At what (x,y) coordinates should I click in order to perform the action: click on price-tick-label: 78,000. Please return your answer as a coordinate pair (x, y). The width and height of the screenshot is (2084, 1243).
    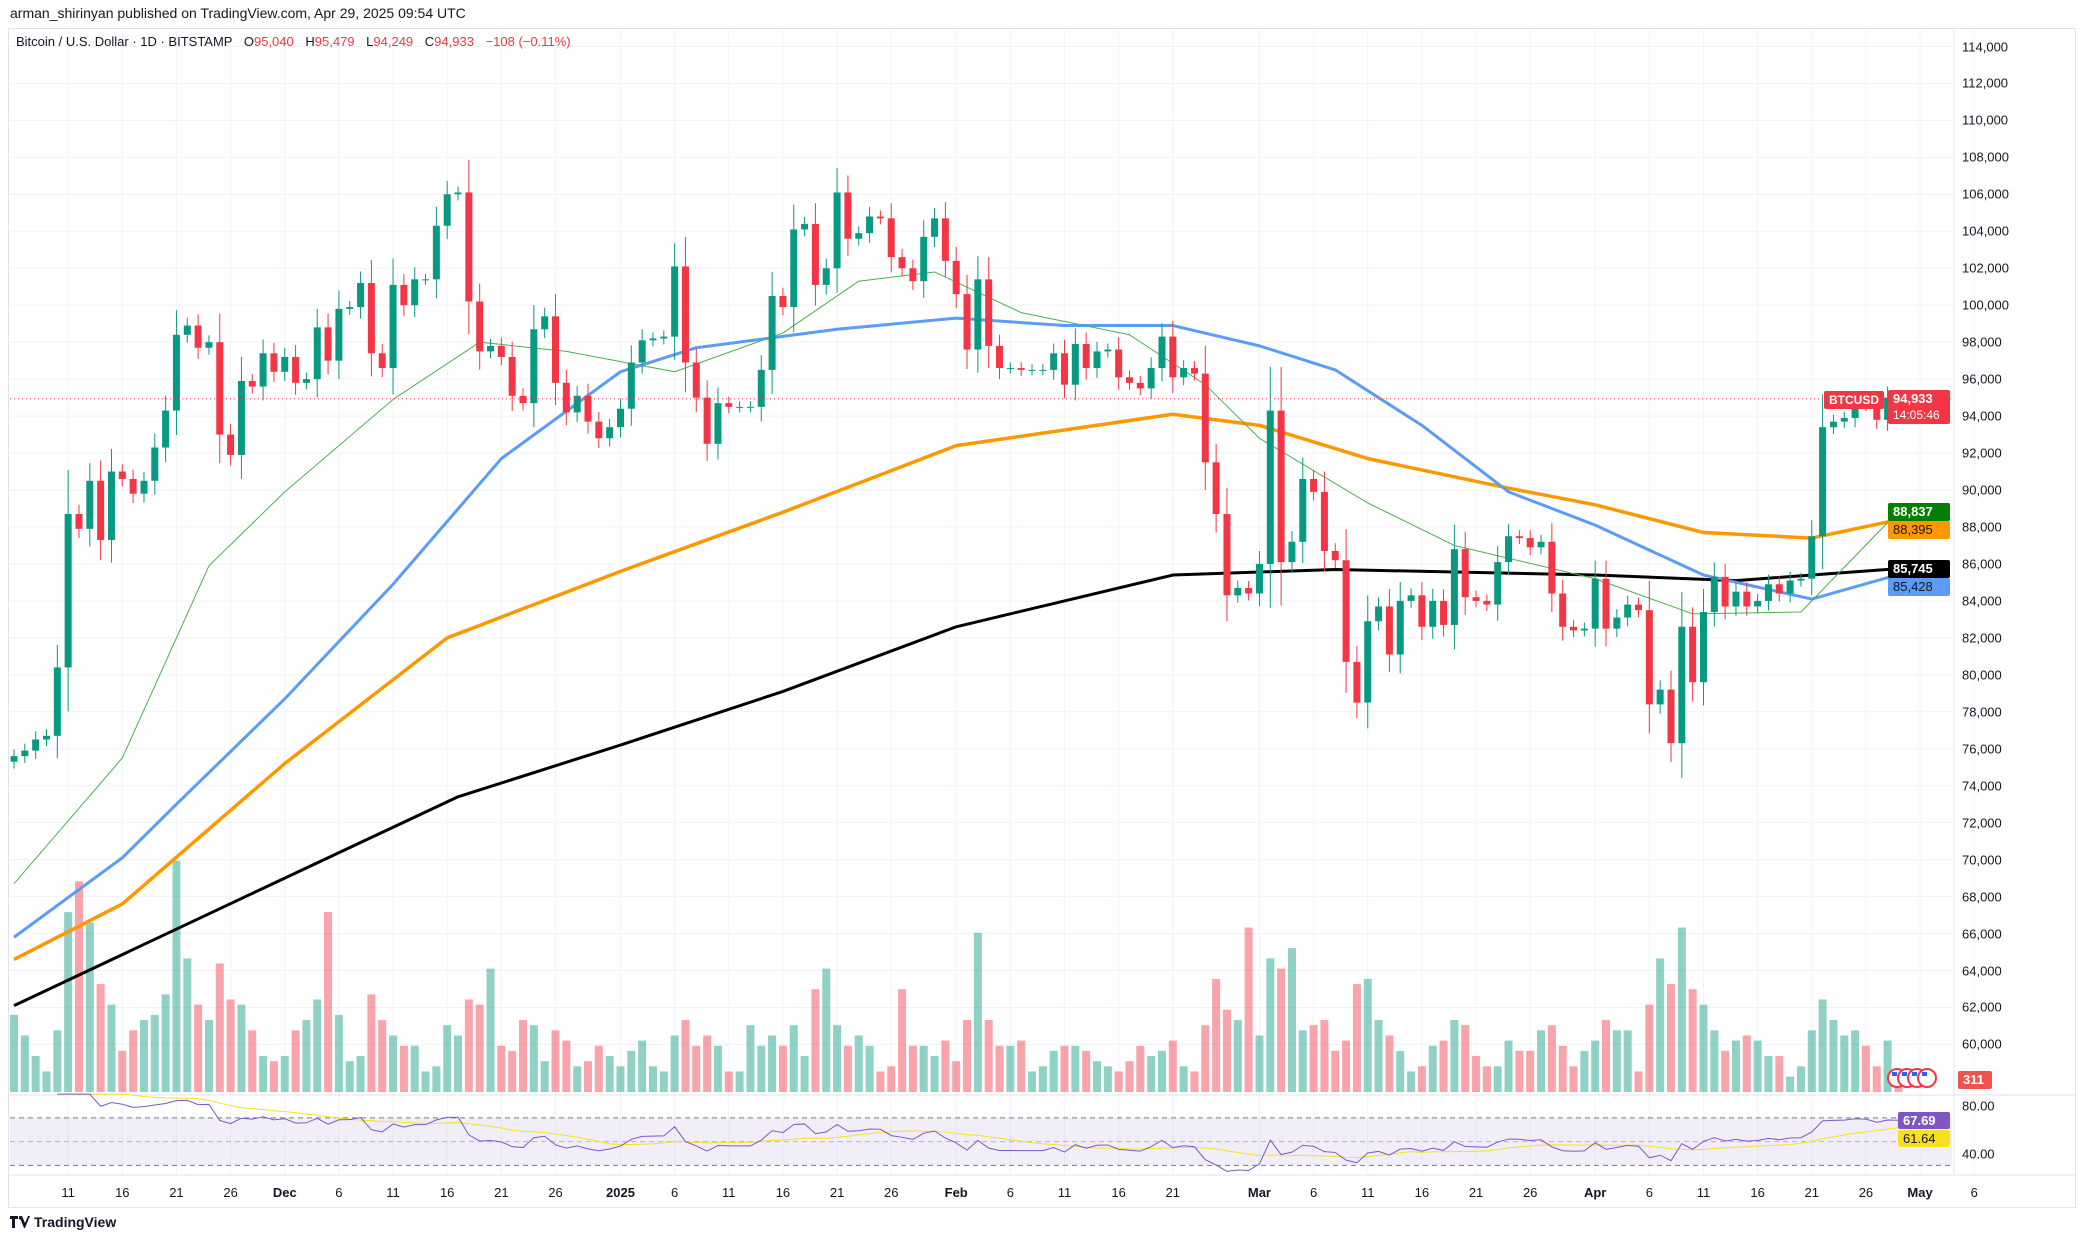
    Looking at the image, I should click on (1982, 712).